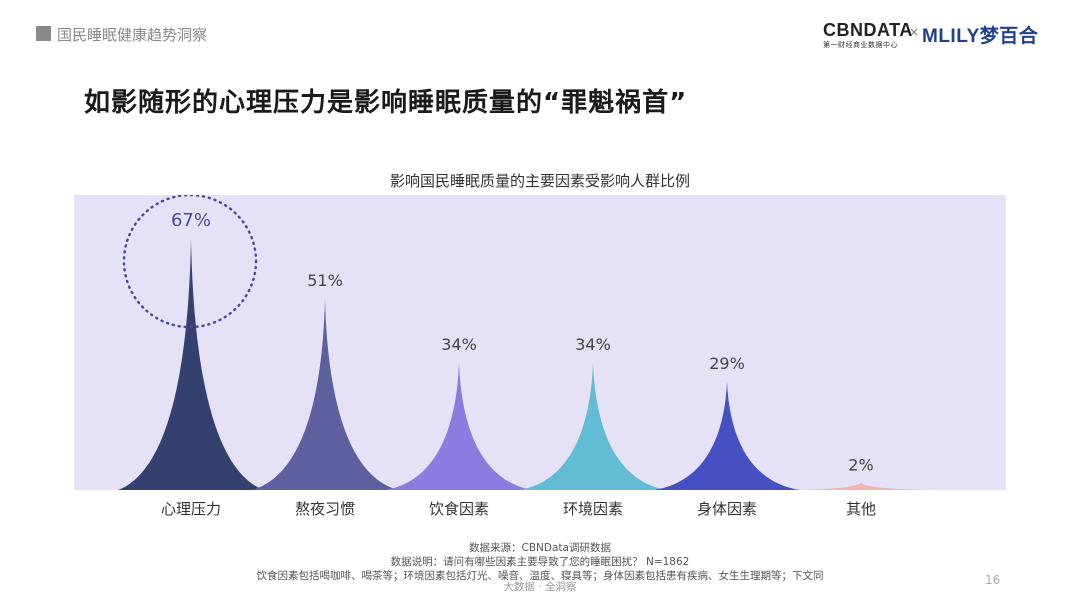 The image size is (1080, 608). I want to click on footer-brand: 大数据 · 全洞察, so click(540, 587).